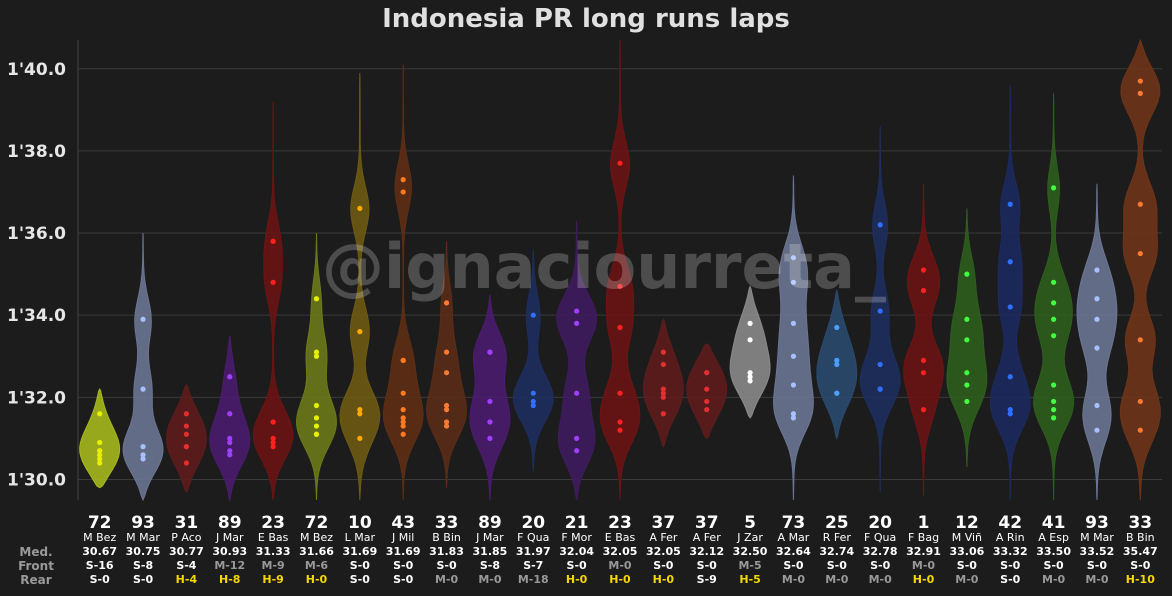 Image resolution: width=1172 pixels, height=596 pixels. I want to click on median-time: 31.69, so click(403, 551).